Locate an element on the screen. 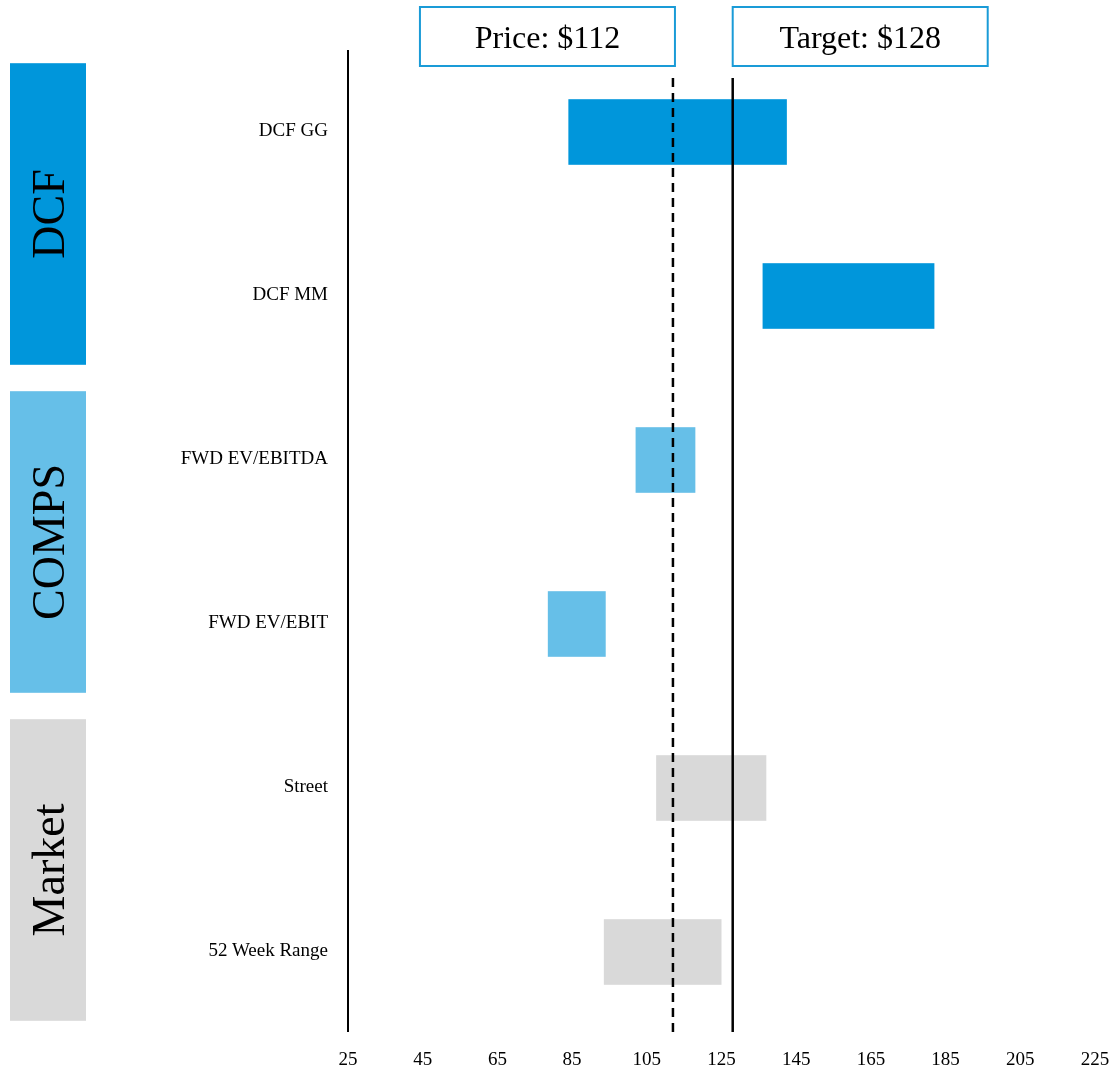 This screenshot has width=1117, height=1071. x-tick-label: 205 is located at coordinates (1020, 1058).